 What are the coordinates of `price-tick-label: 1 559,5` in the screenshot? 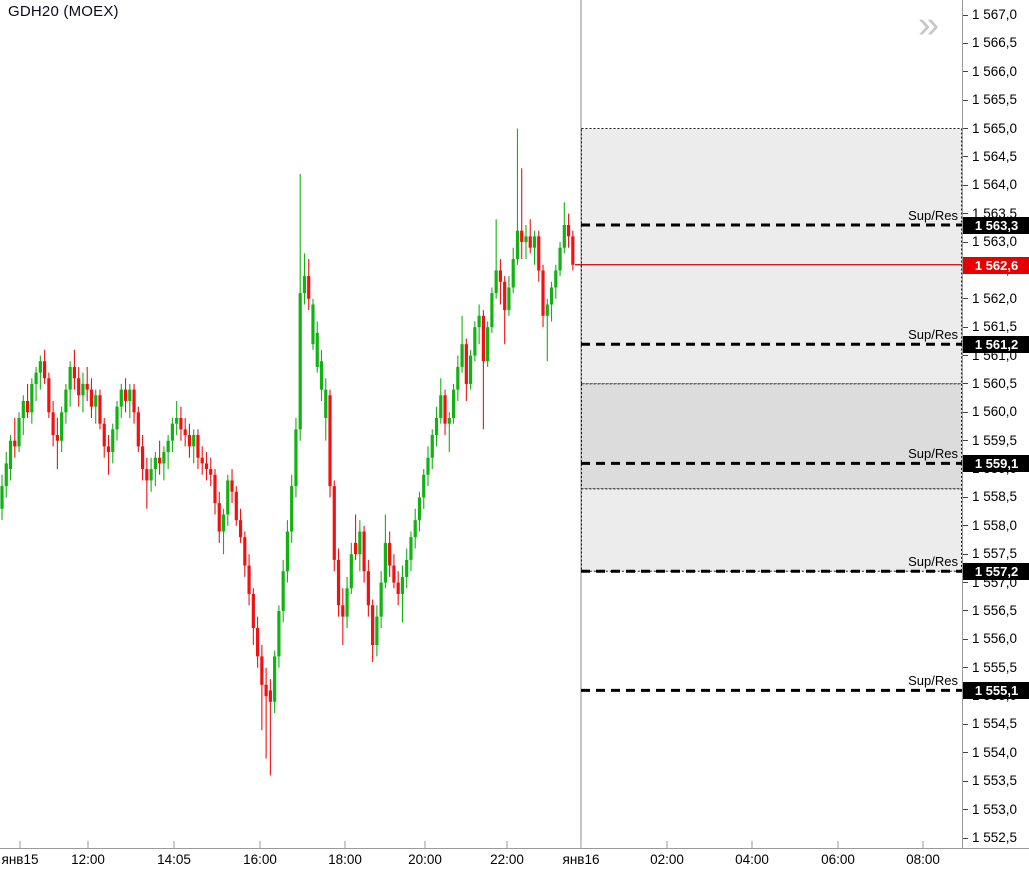 It's located at (995, 440).